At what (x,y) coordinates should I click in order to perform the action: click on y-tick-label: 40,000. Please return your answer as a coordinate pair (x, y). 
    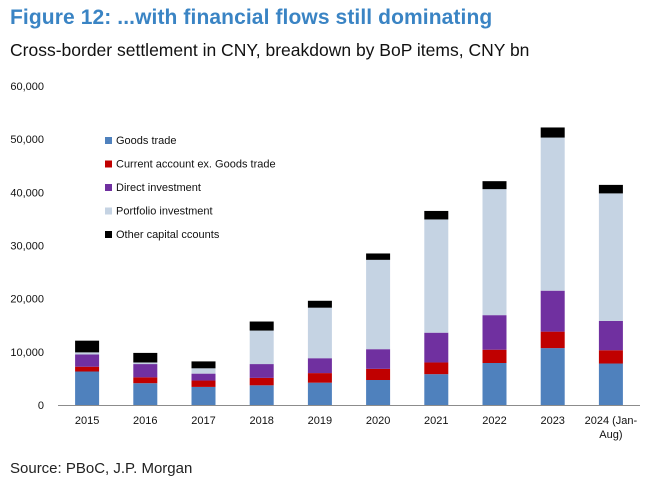
    Looking at the image, I should click on (27, 193).